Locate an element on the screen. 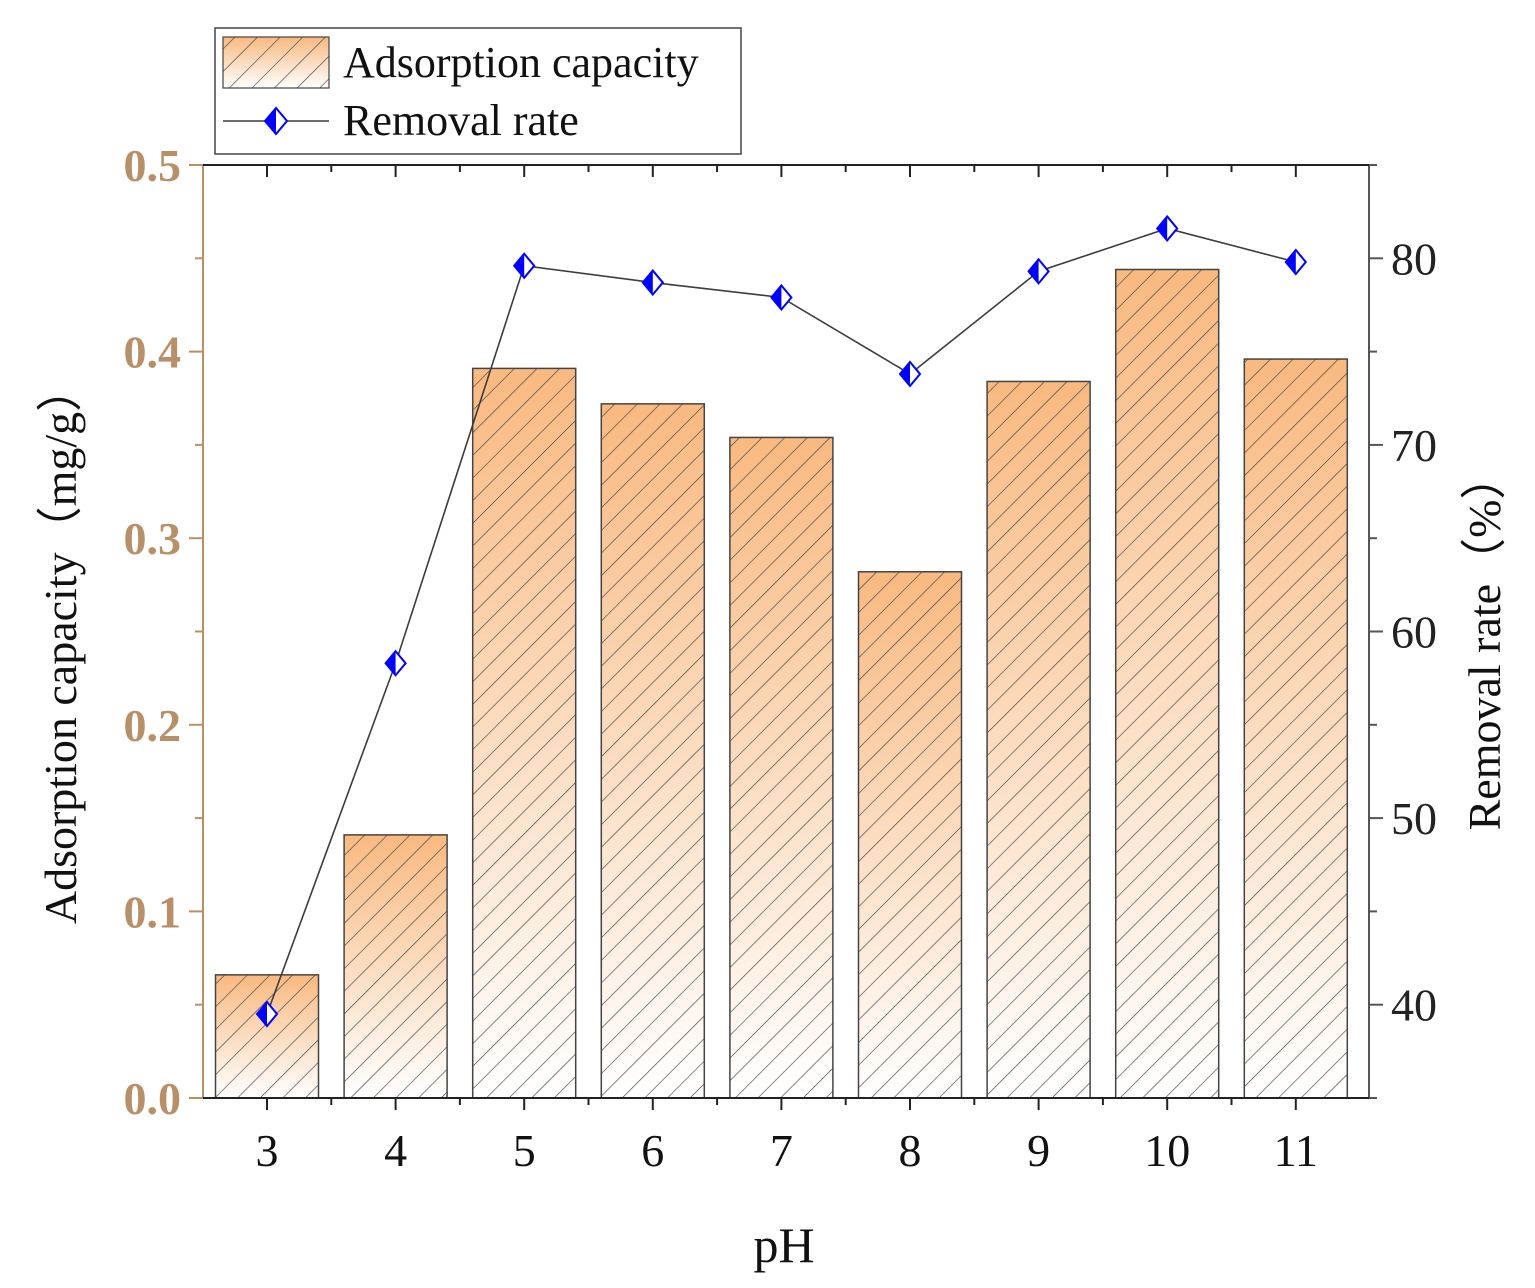 The image size is (1535, 1288). x-tick-label: 9 is located at coordinates (1038, 1150).